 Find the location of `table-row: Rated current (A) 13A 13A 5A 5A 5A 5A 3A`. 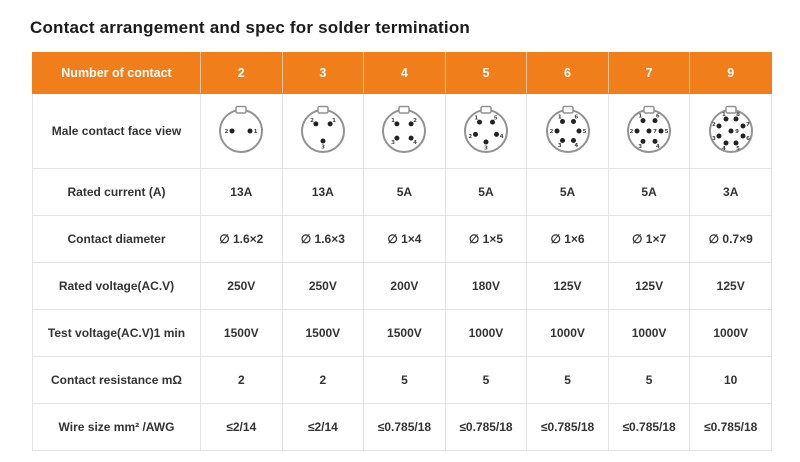

table-row: Rated current (A) 13A 13A 5A 5A 5A 5A 3A is located at coordinates (402, 192).